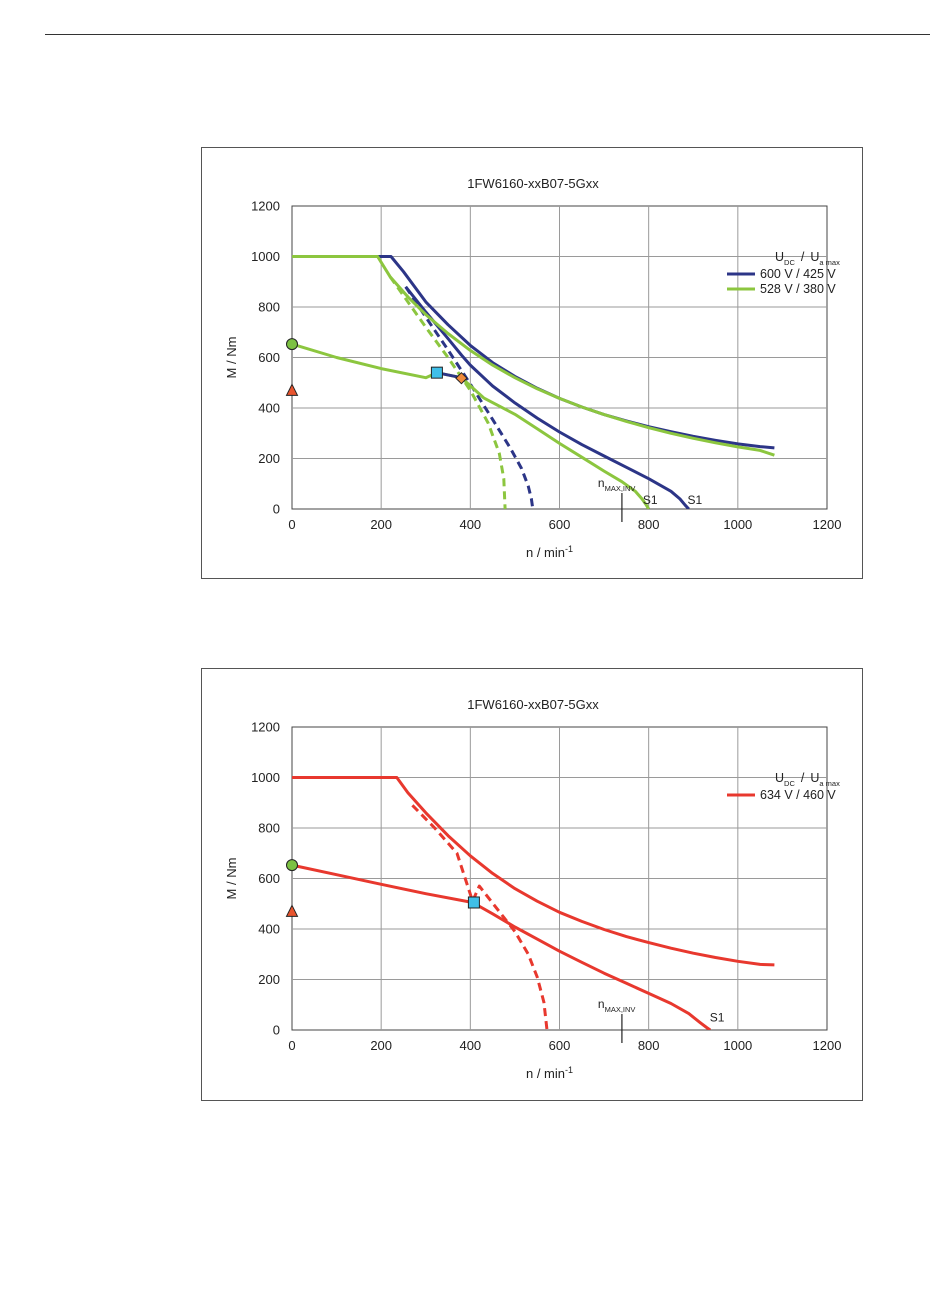 The image size is (950, 1301). What do you see at coordinates (798, 795) in the screenshot?
I see `legend-entry-0: 634 V / 460 V` at bounding box center [798, 795].